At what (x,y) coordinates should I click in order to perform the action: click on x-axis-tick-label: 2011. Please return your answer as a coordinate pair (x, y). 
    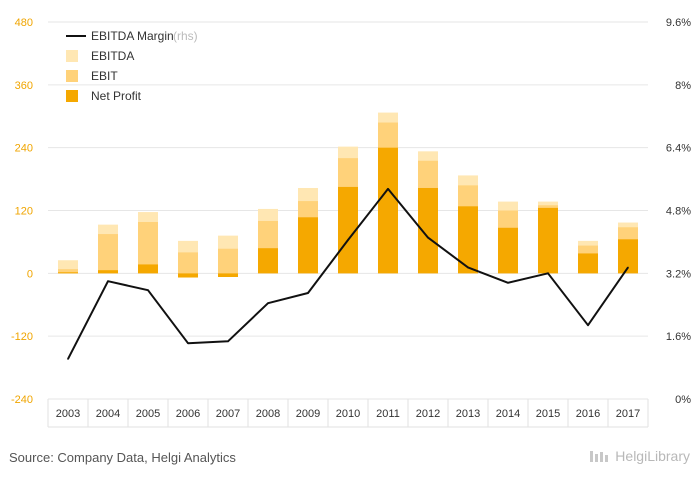
    Looking at the image, I should click on (388, 414).